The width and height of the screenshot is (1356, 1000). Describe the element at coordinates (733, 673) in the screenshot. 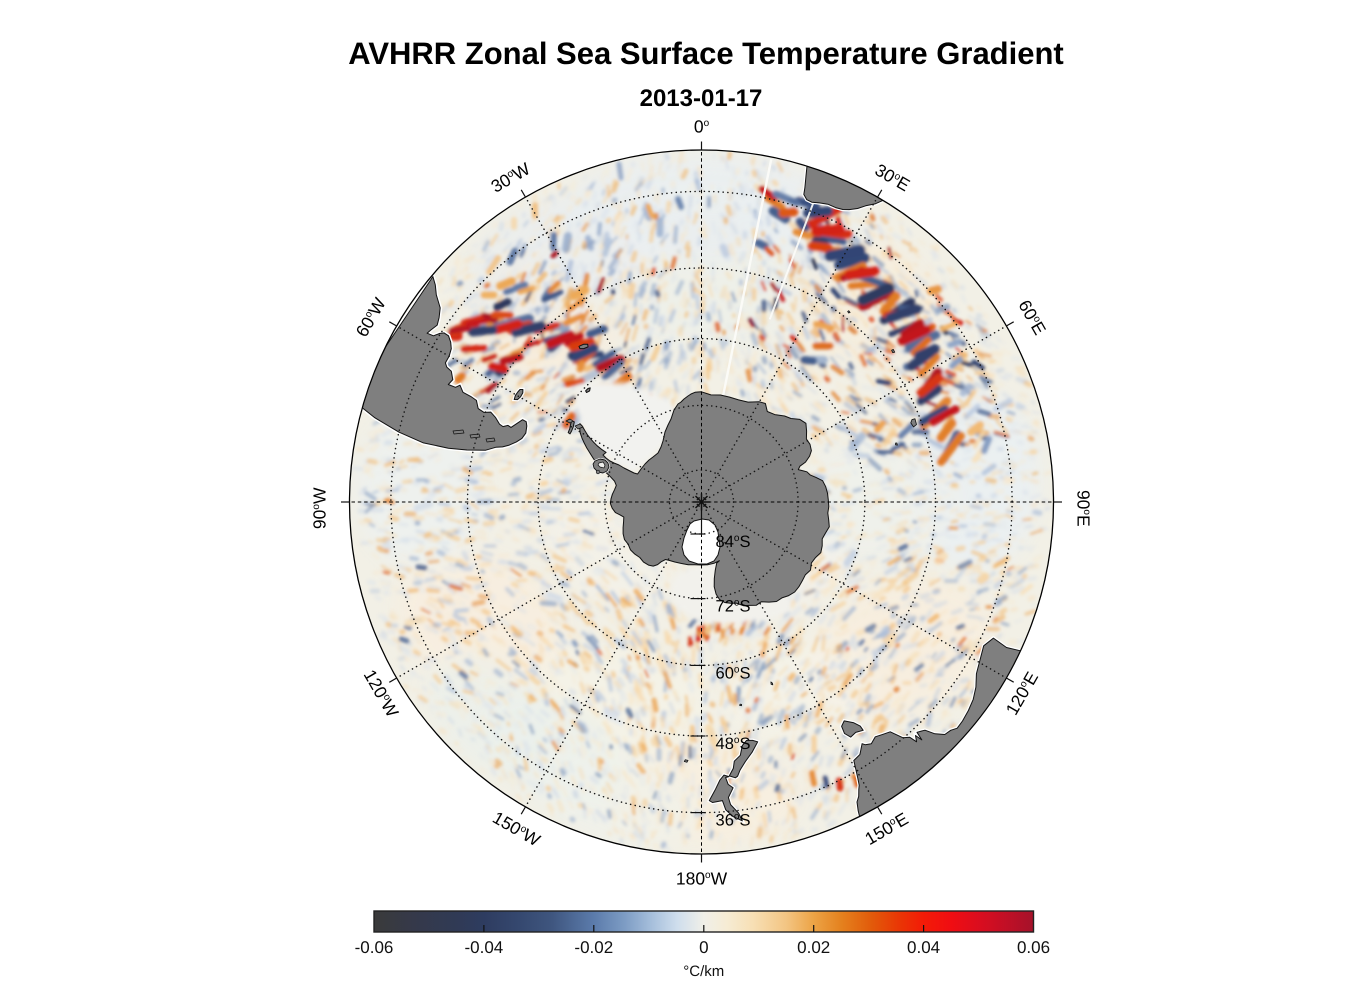

I see `svg-text: 60oS` at that location.